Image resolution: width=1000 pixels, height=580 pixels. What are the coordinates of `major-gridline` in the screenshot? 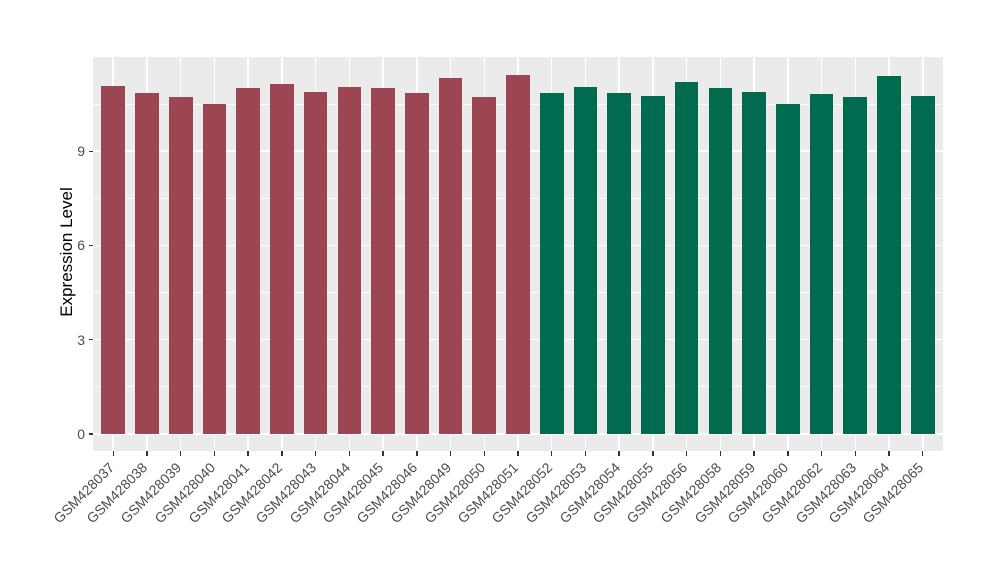 It's located at (518, 434).